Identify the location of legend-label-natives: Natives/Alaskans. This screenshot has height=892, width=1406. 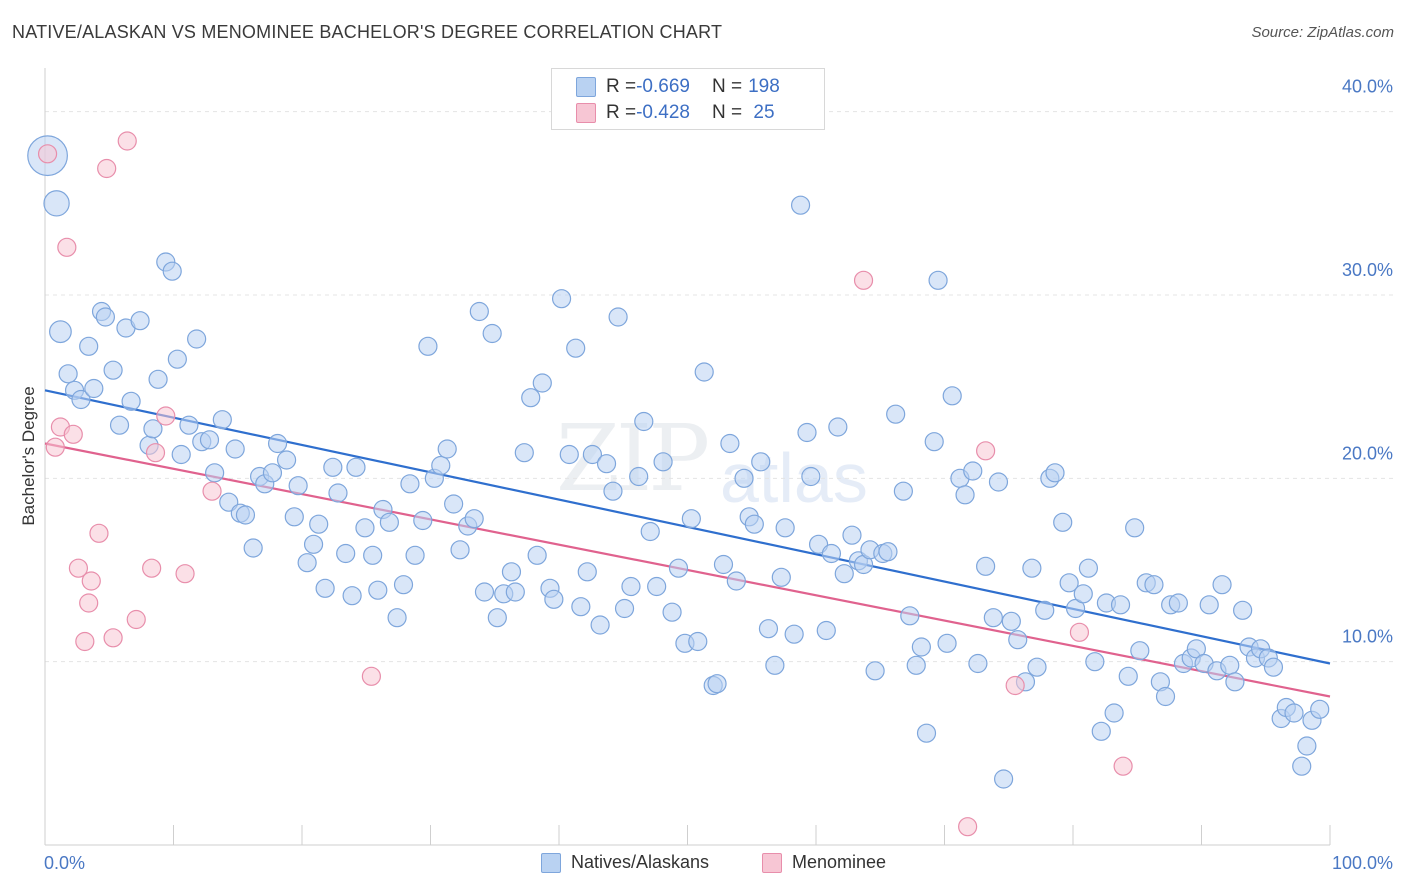
(640, 862).